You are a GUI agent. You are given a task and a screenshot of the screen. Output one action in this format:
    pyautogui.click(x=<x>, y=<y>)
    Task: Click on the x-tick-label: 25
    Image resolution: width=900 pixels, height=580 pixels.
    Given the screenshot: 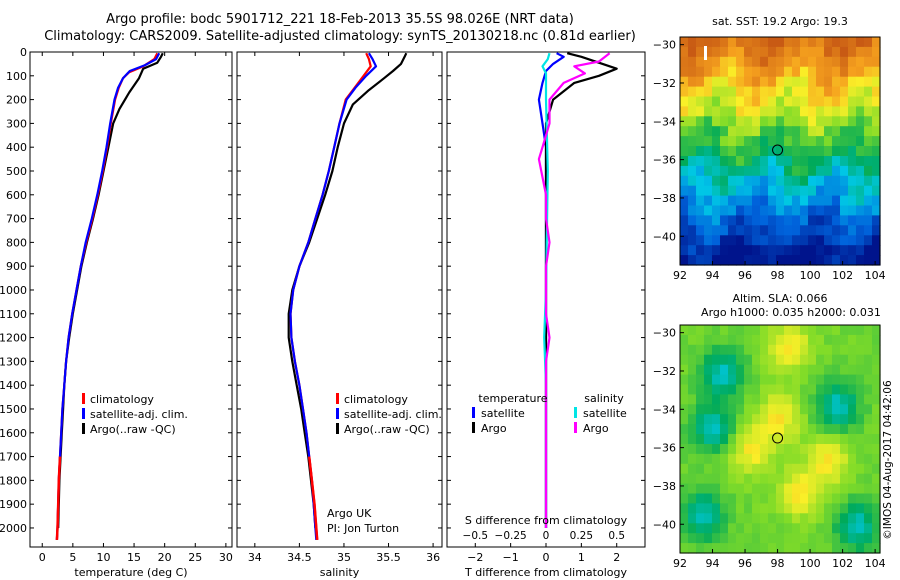 What is the action you would take?
    pyautogui.click(x=195, y=557)
    